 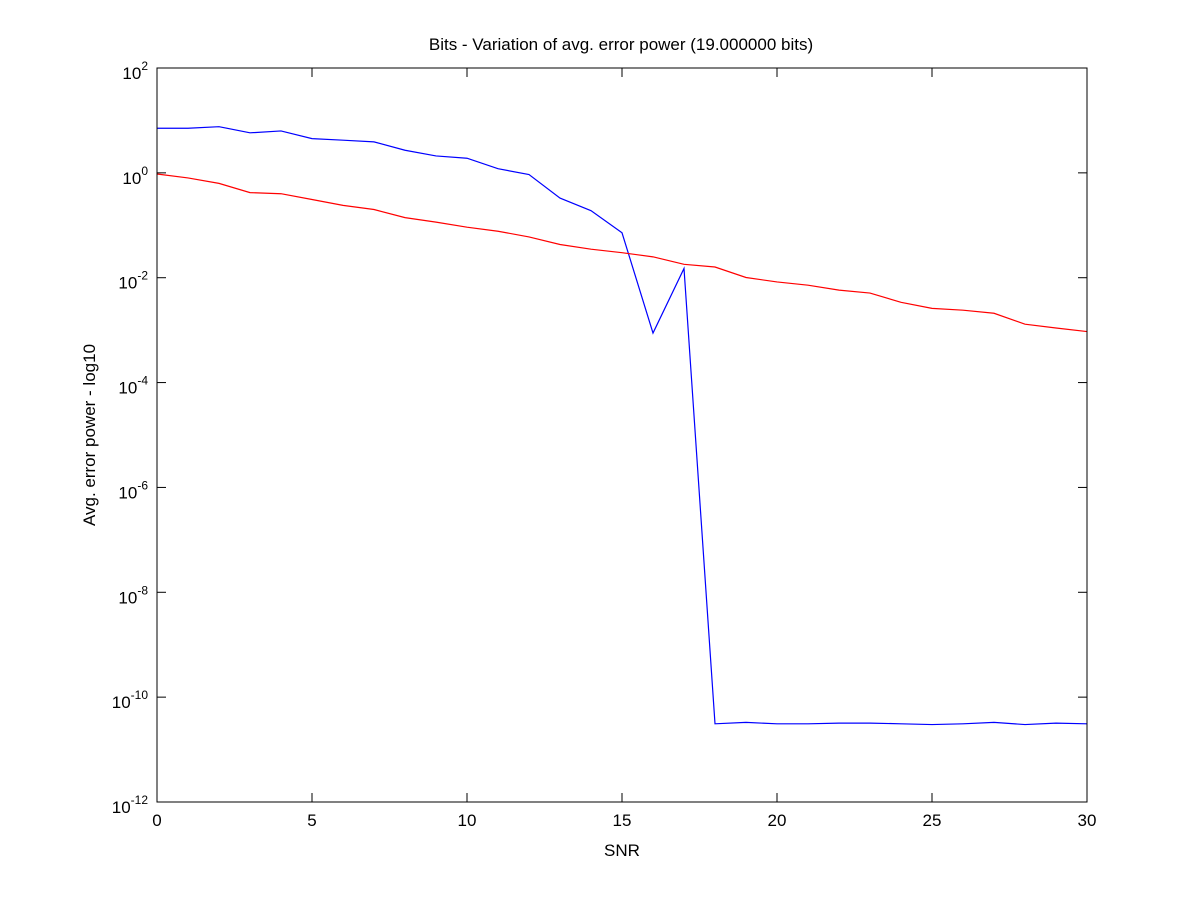 What do you see at coordinates (1087, 820) in the screenshot?
I see `x-tick-label: 30` at bounding box center [1087, 820].